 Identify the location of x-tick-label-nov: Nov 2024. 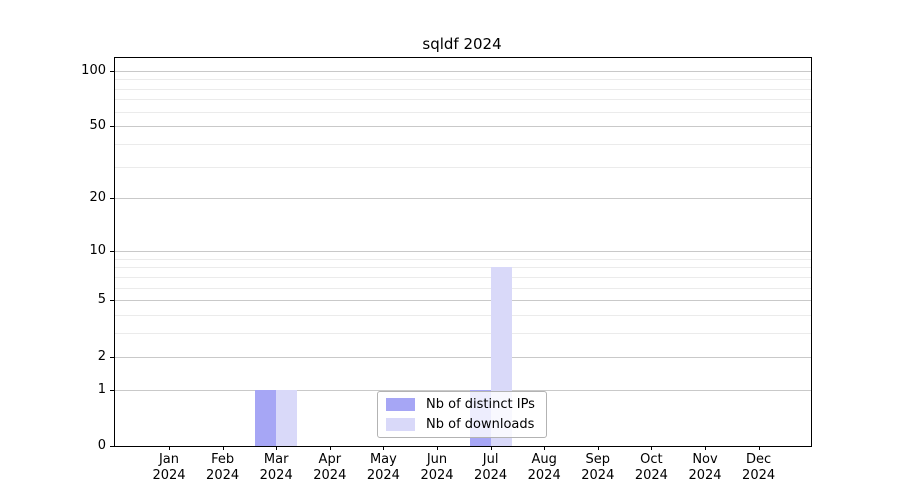
(705, 468).